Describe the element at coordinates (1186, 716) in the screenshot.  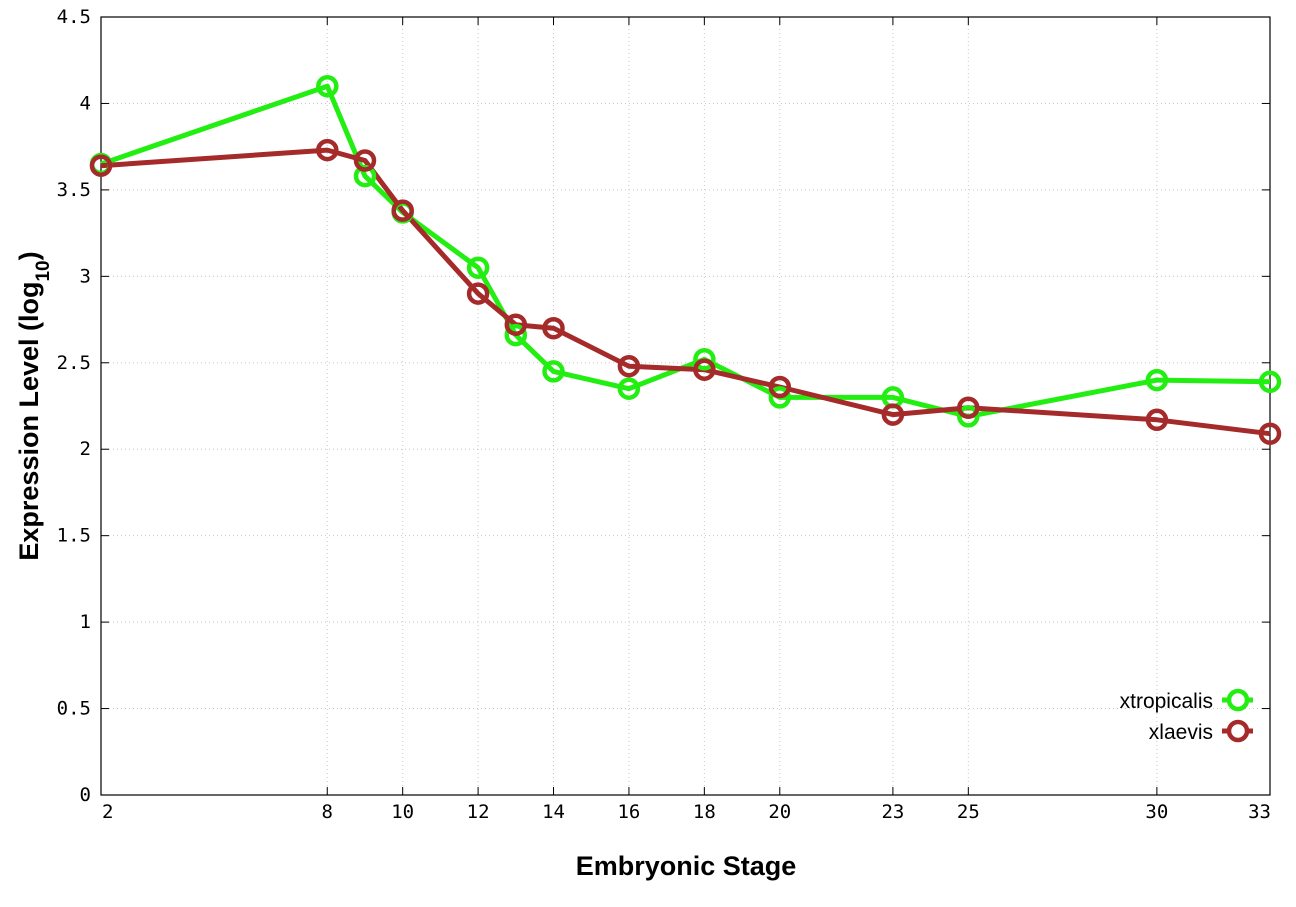
I see `legend: xtropicalis xlaevis` at that location.